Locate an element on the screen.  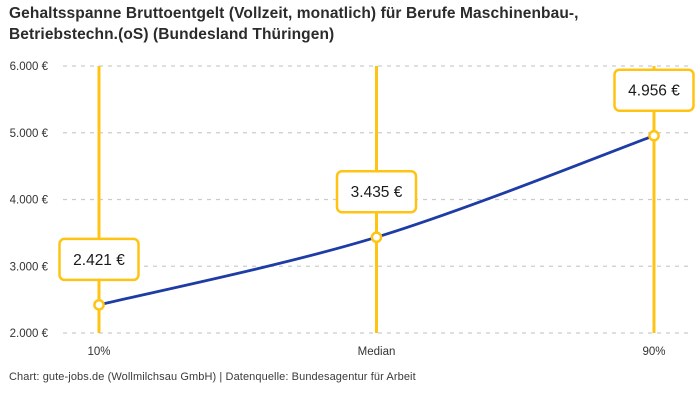
y-tick-label: 3.000 € is located at coordinates (29, 267).